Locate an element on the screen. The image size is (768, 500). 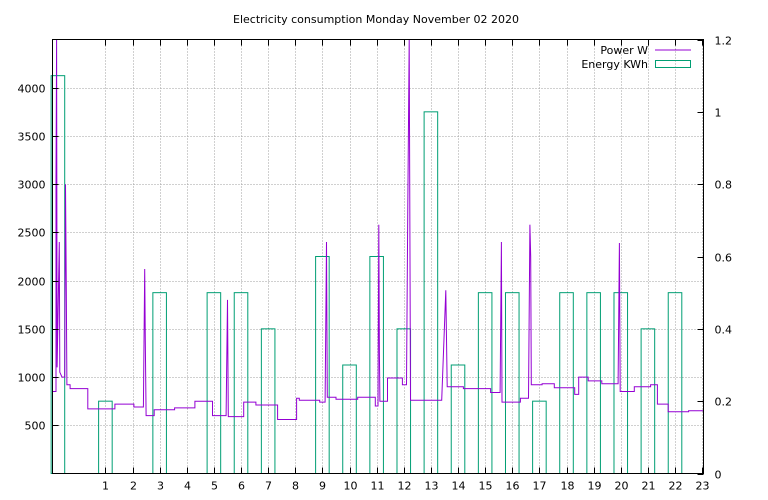
x-tick-label: 14 is located at coordinates (459, 486).